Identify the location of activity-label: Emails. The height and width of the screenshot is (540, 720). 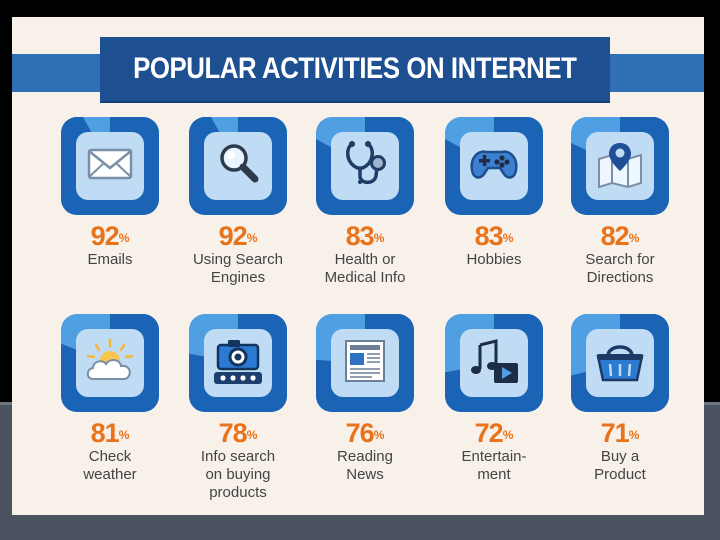
(110, 259).